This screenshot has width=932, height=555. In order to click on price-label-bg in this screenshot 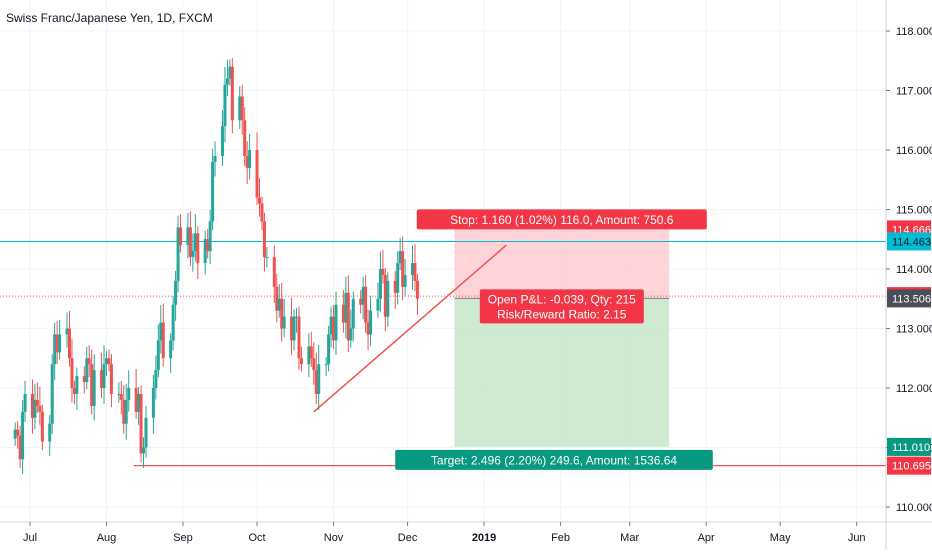, I will do `click(909, 465)`.